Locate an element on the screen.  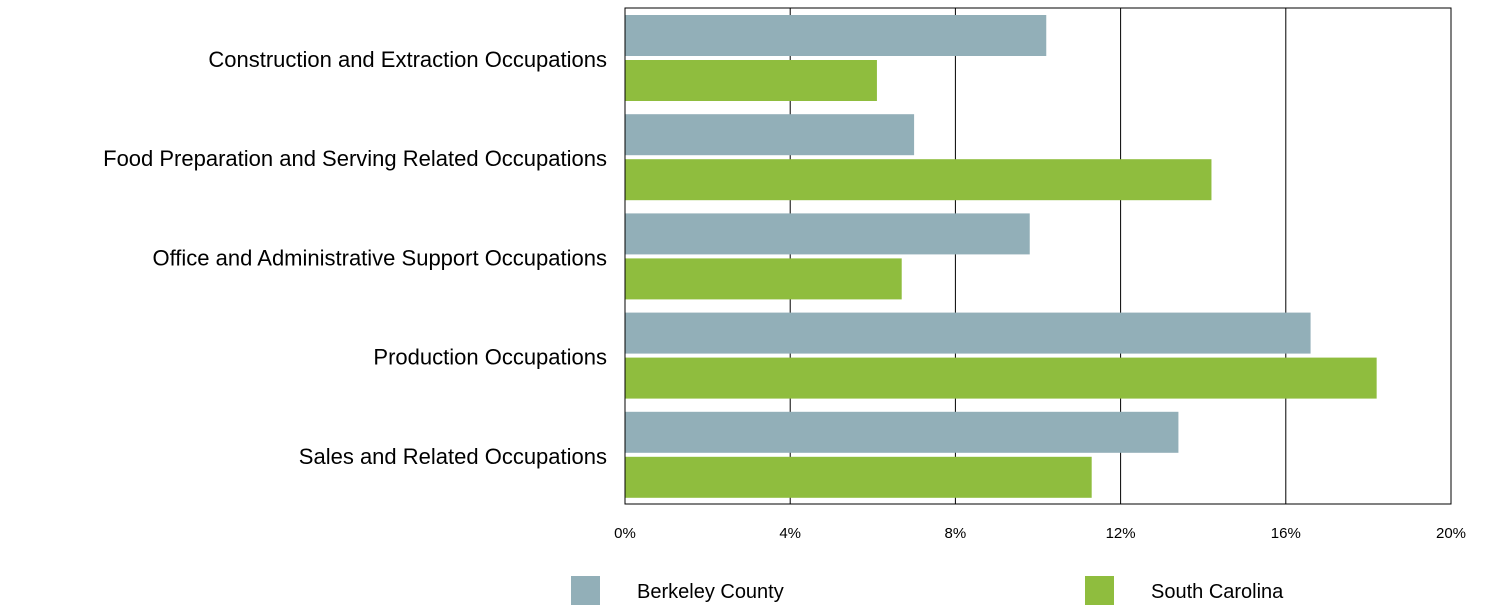
category-label: Production Occupations is located at coordinates (490, 357).